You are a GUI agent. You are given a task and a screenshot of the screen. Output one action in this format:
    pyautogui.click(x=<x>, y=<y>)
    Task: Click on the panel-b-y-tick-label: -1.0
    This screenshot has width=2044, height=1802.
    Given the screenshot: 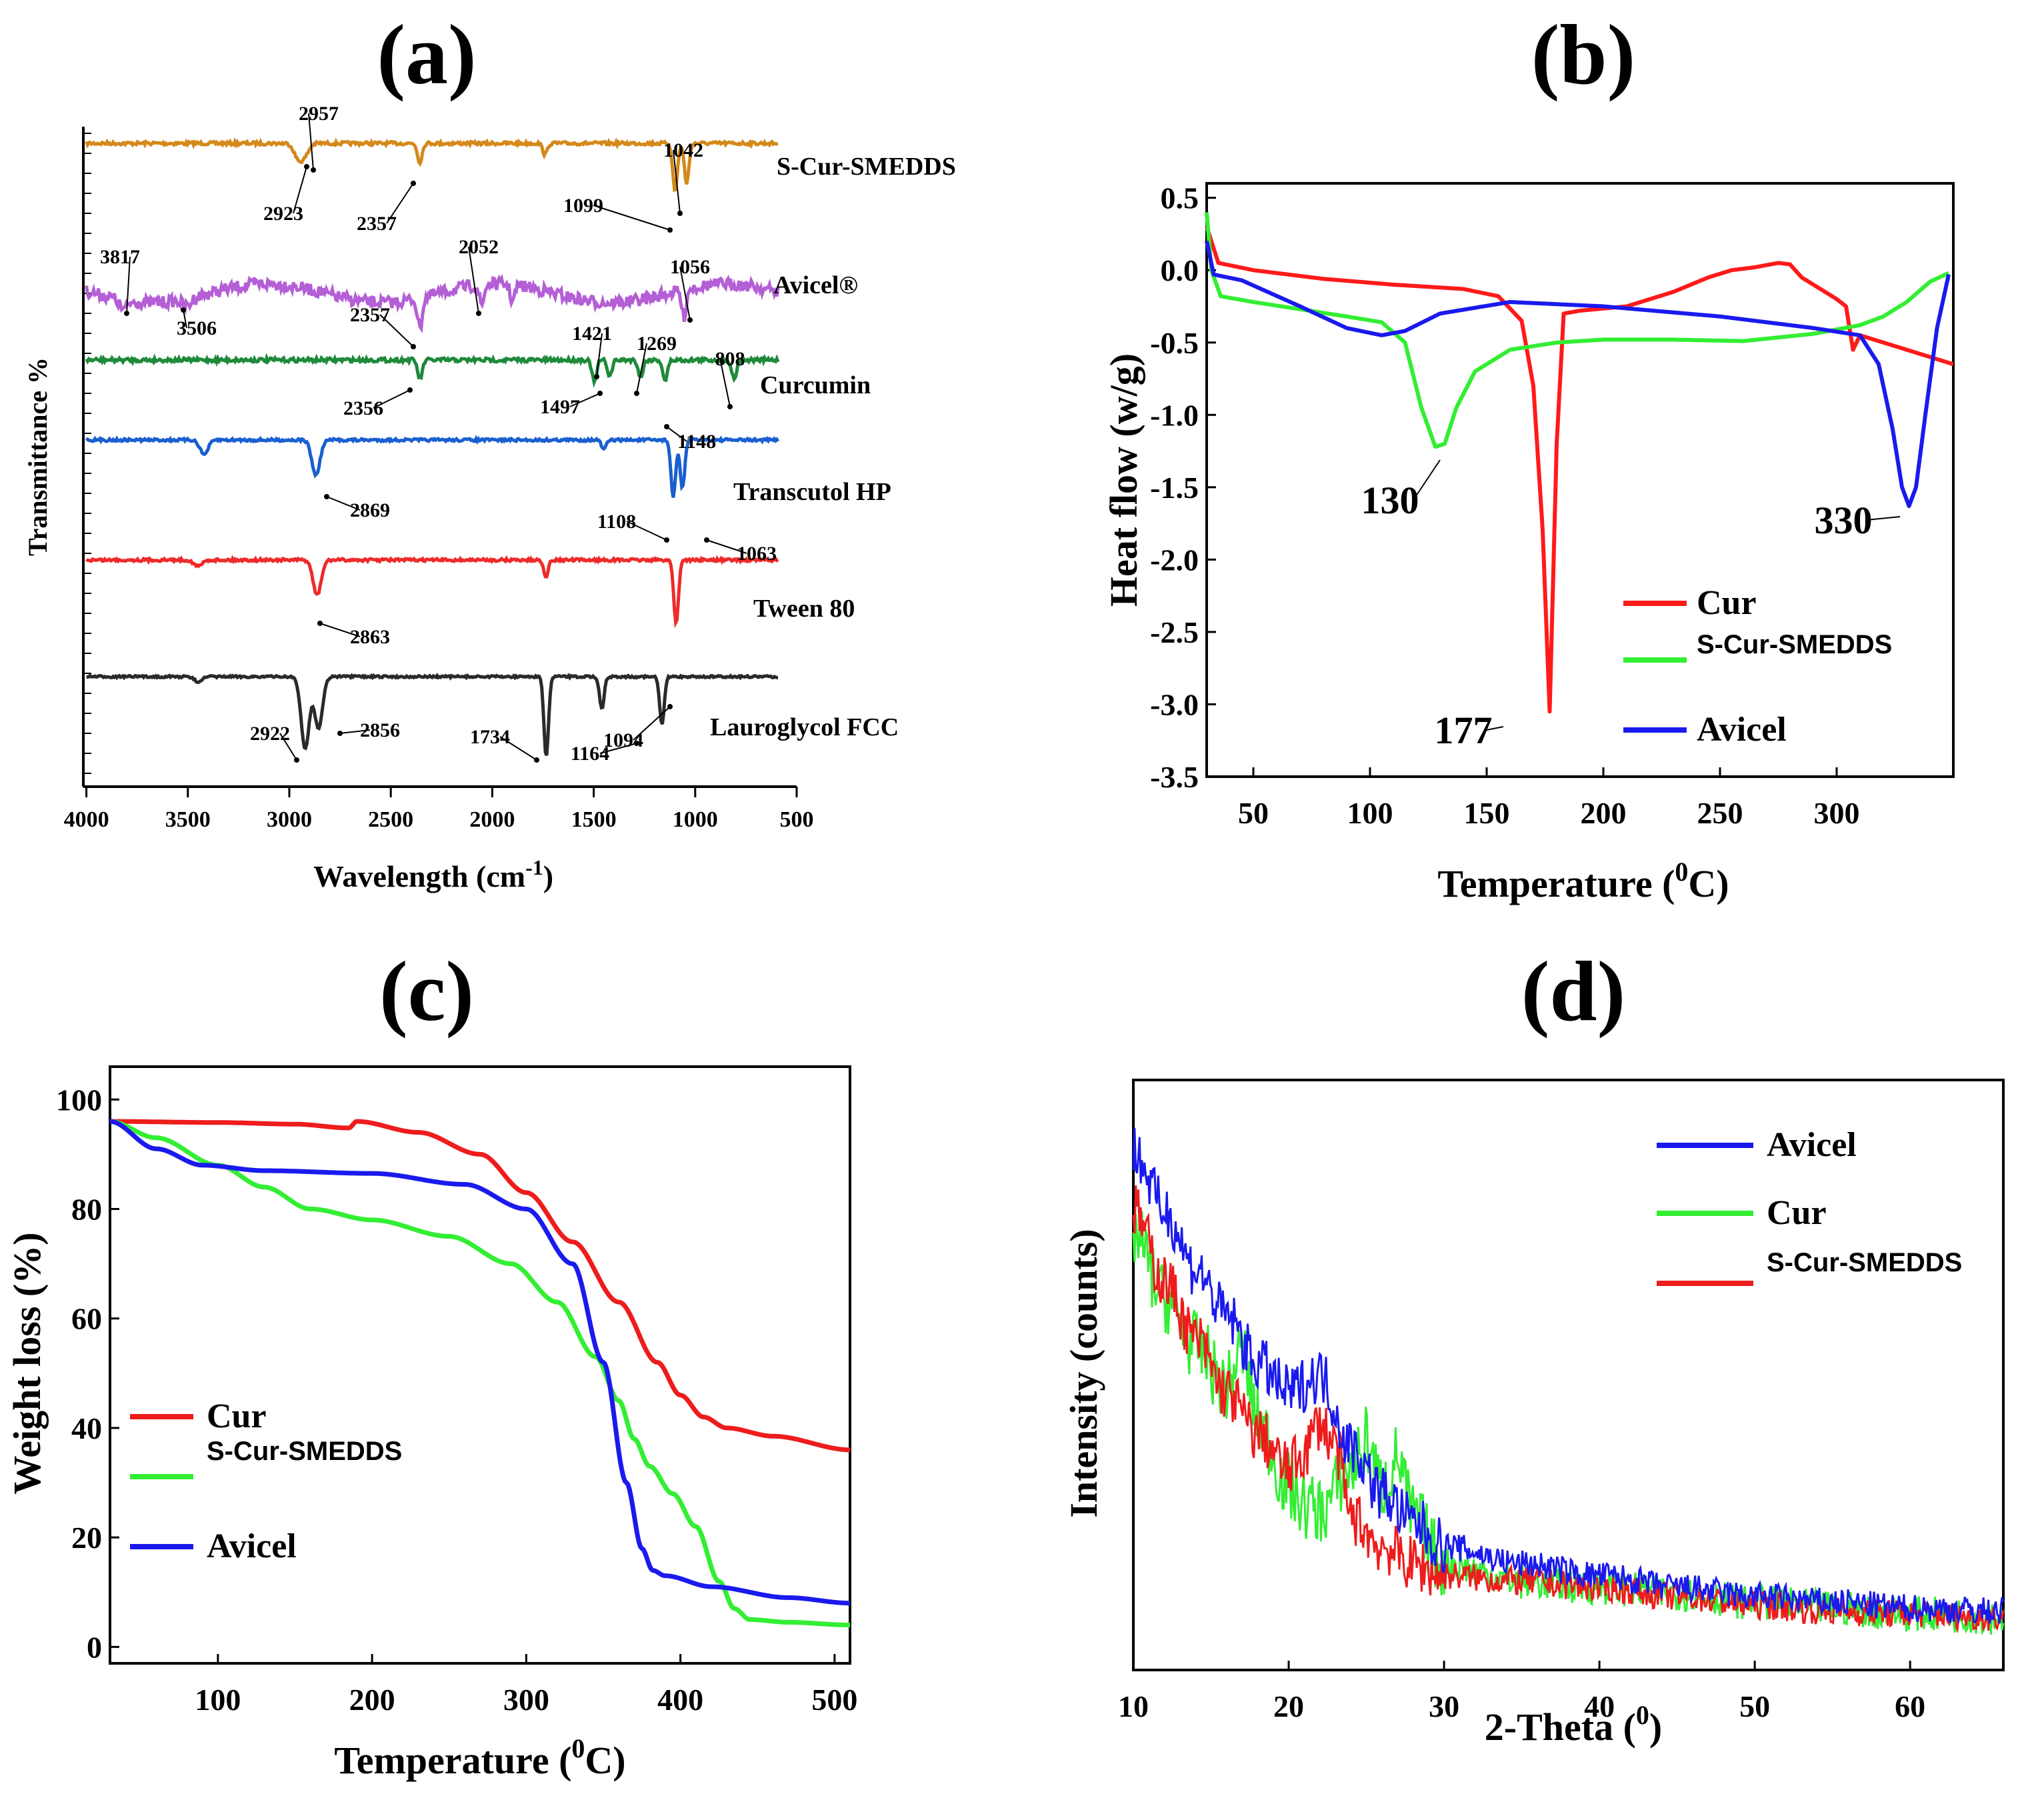 What is the action you would take?
    pyautogui.click(x=1174, y=415)
    